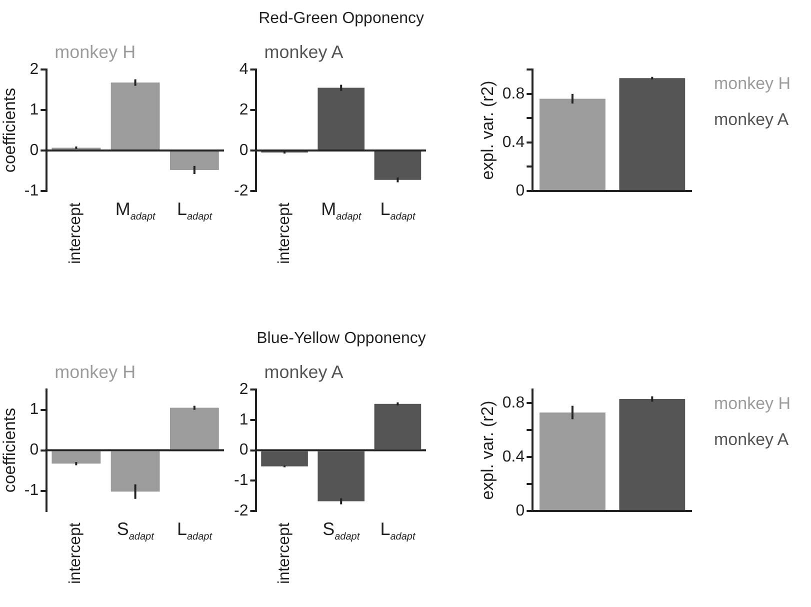 This screenshot has width=811, height=607. Describe the element at coordinates (243, 69) in the screenshot. I see `y-tick-label: 4` at that location.